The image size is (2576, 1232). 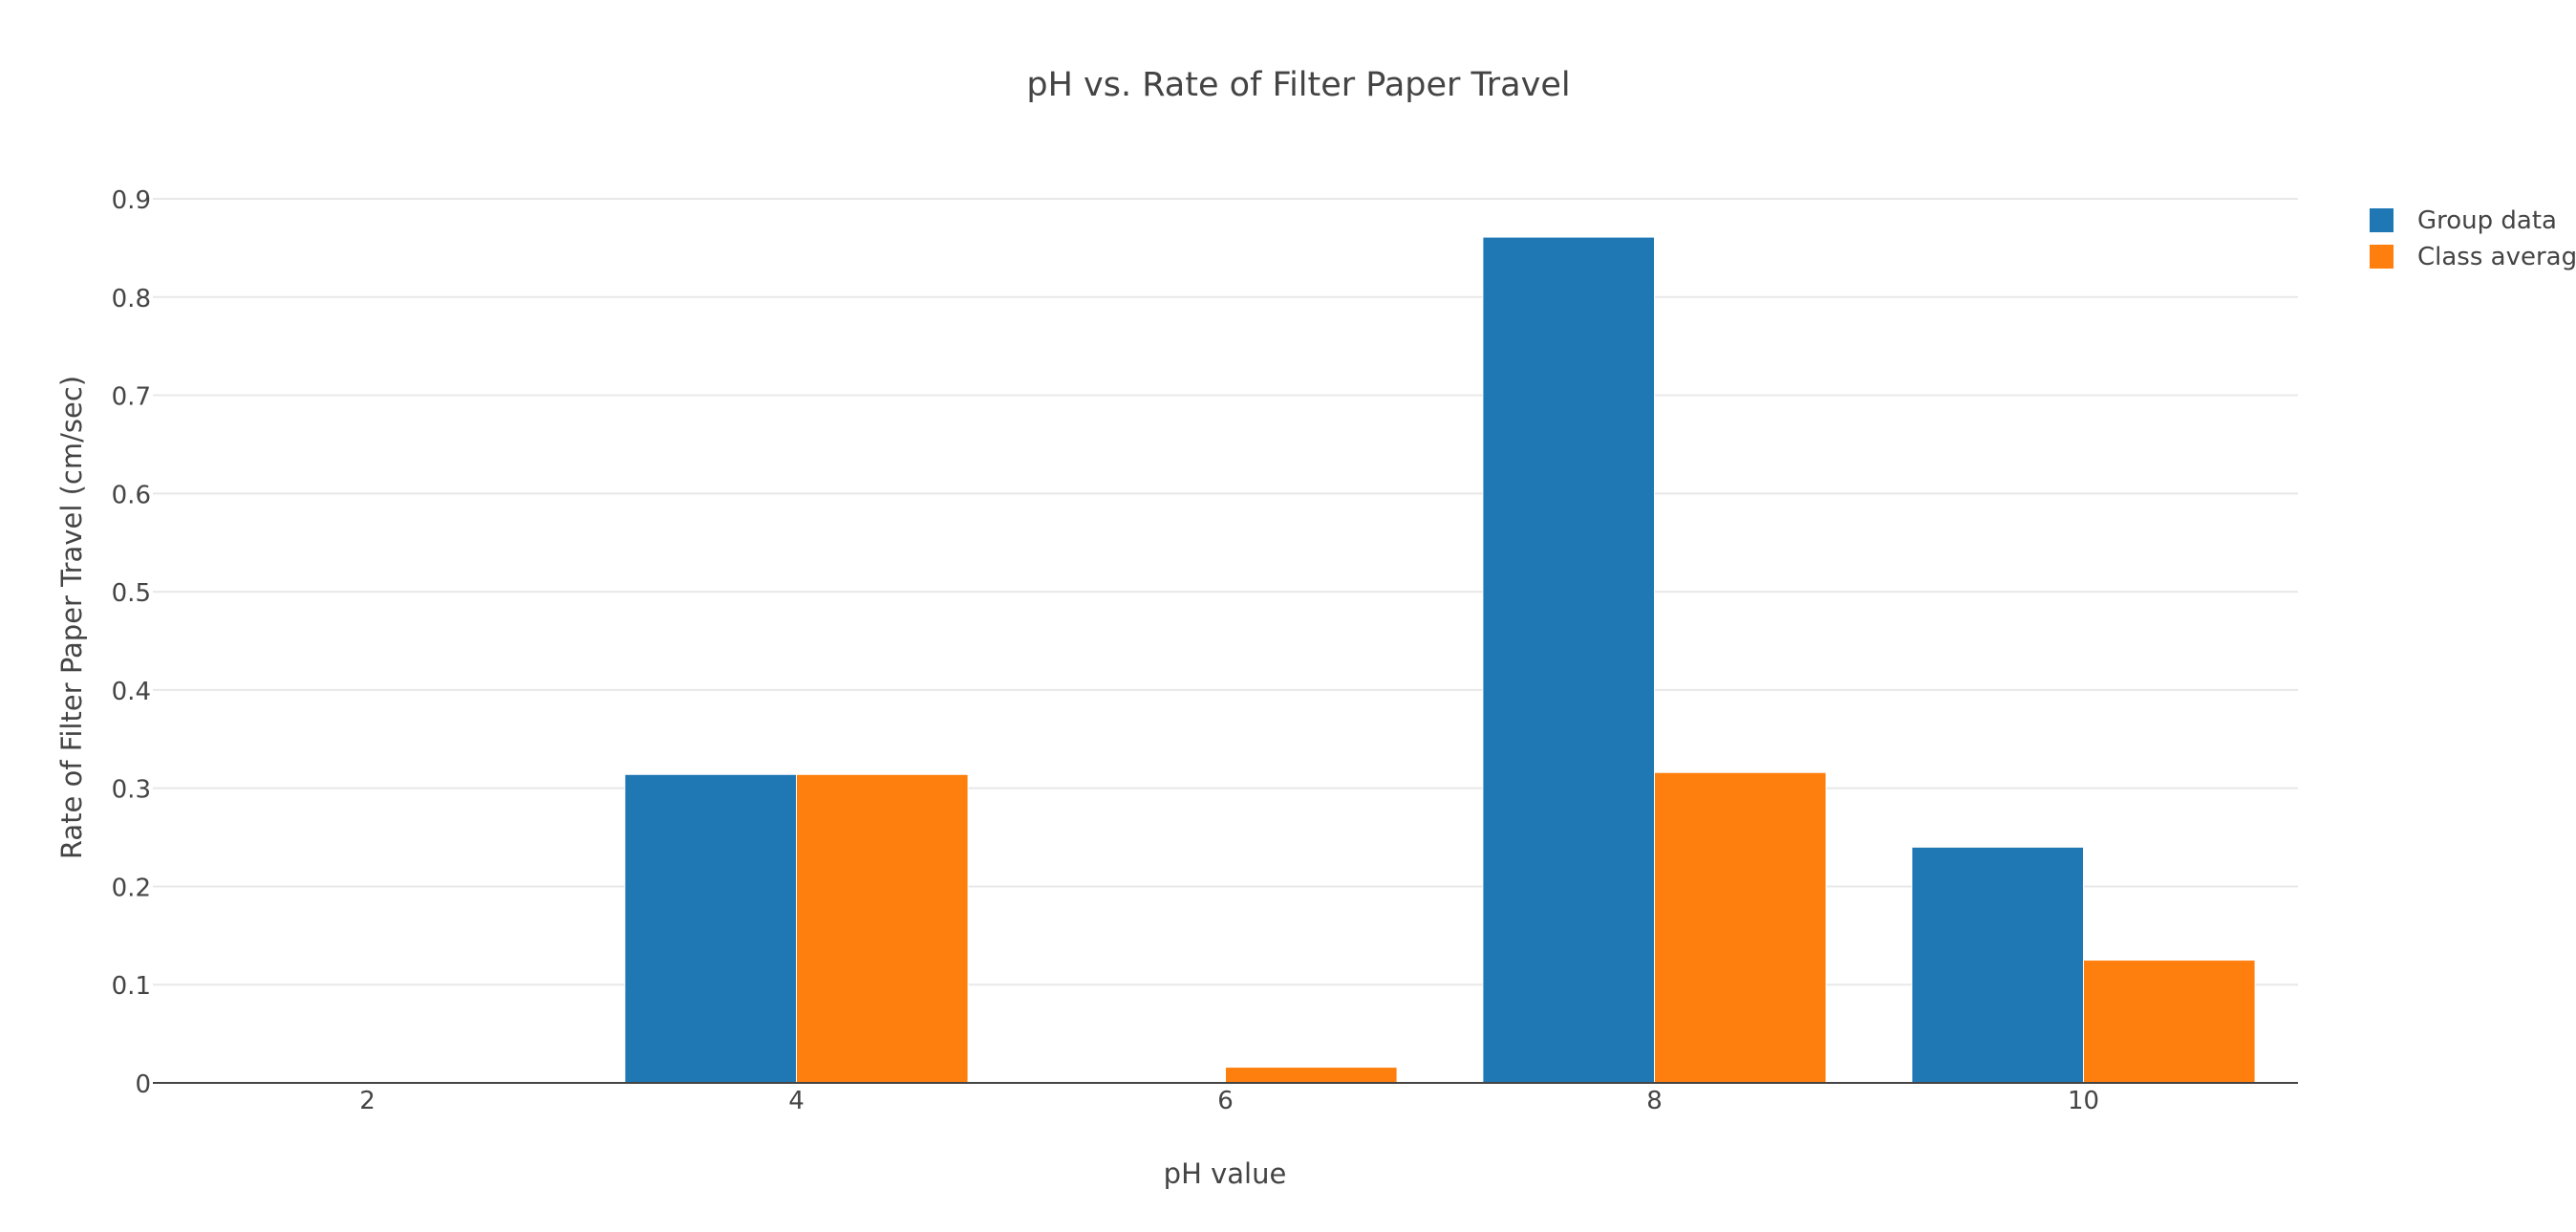 I want to click on legend-label: Group data, so click(x=2487, y=220).